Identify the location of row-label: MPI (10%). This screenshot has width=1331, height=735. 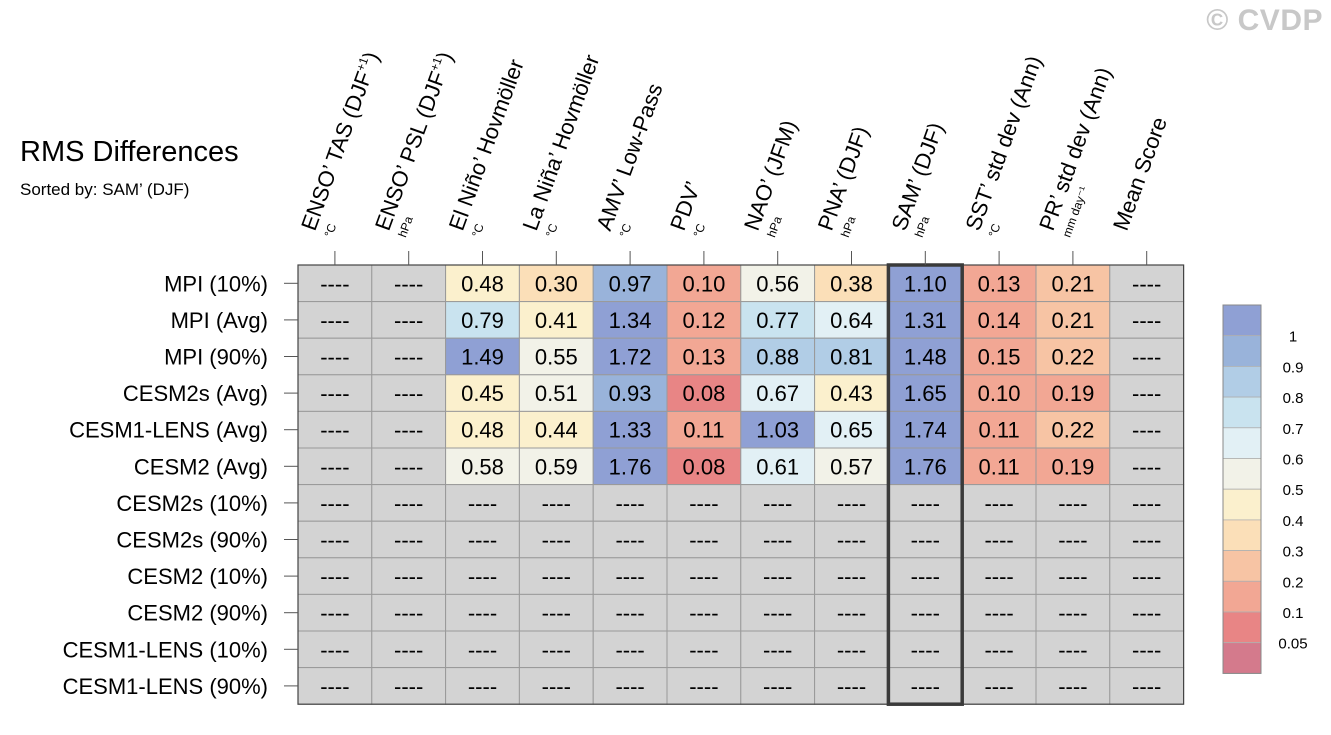
(216, 283).